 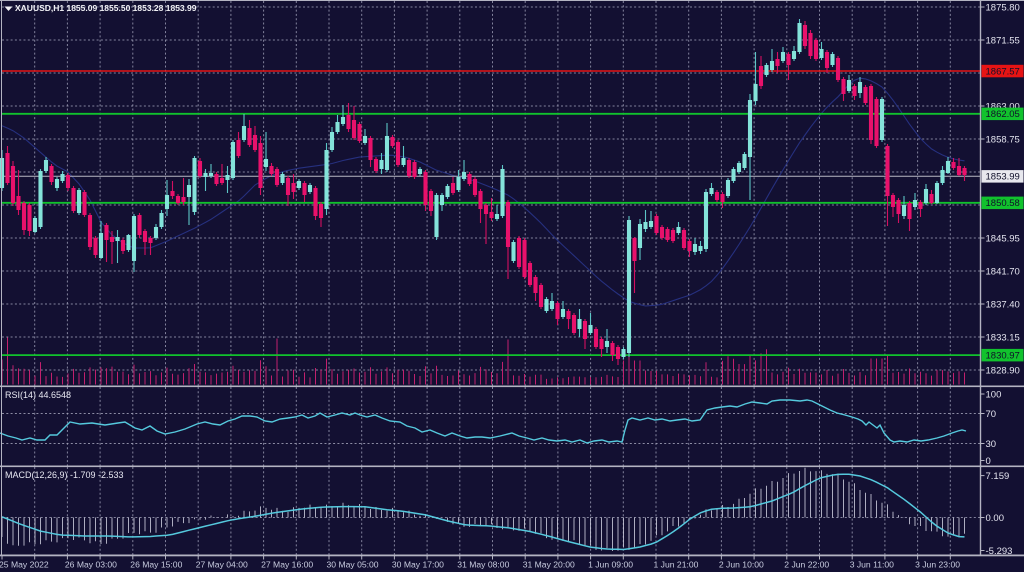 What do you see at coordinates (991, 444) in the screenshot?
I see `svg-text: 30` at bounding box center [991, 444].